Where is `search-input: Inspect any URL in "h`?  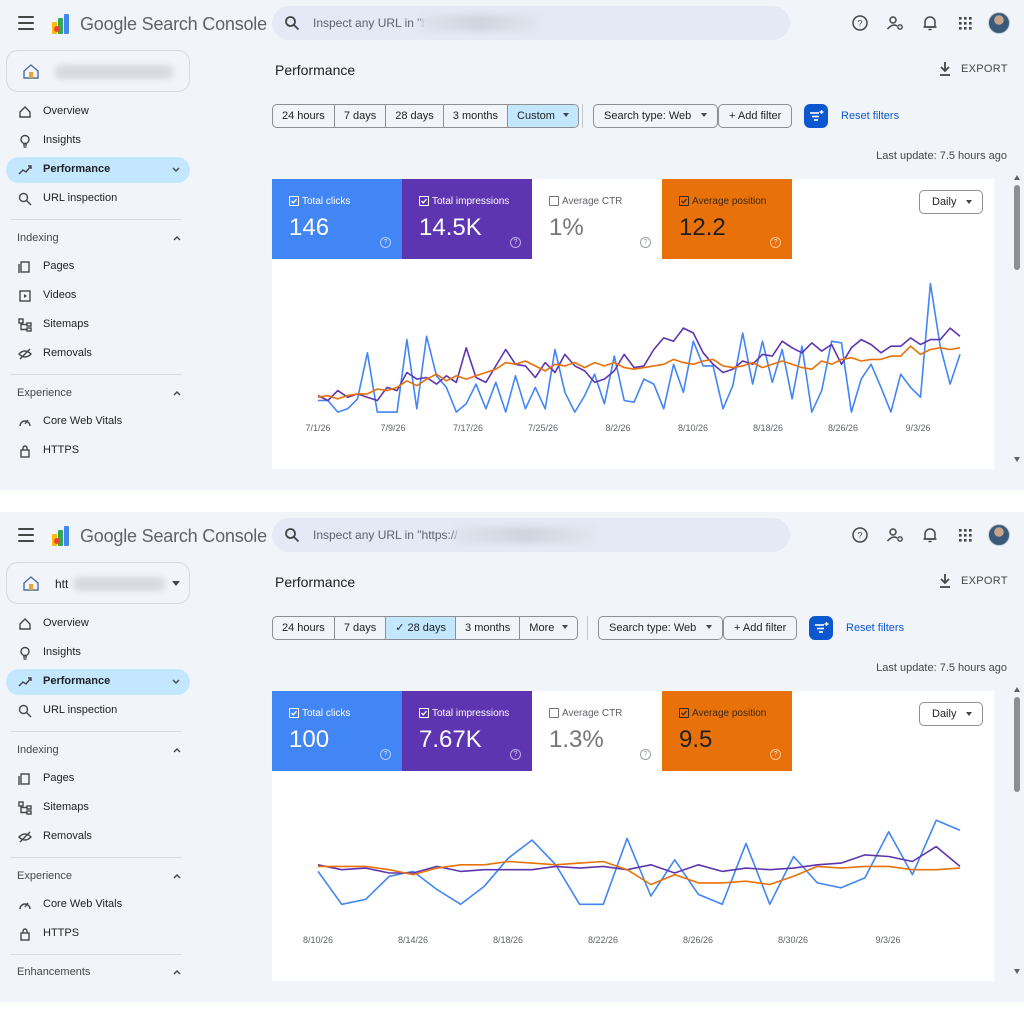
search-input: Inspect any URL in "h is located at coordinates (371, 23).